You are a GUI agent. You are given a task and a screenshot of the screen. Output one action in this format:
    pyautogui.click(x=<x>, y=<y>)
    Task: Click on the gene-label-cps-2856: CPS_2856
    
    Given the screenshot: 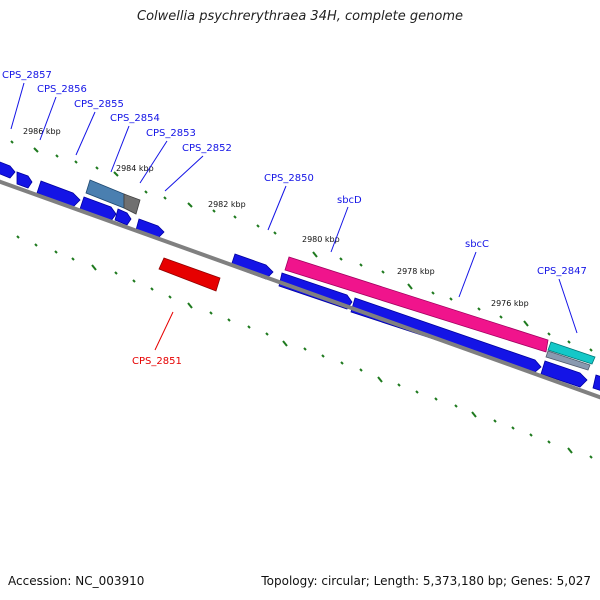 What is the action you would take?
    pyautogui.click(x=62, y=89)
    